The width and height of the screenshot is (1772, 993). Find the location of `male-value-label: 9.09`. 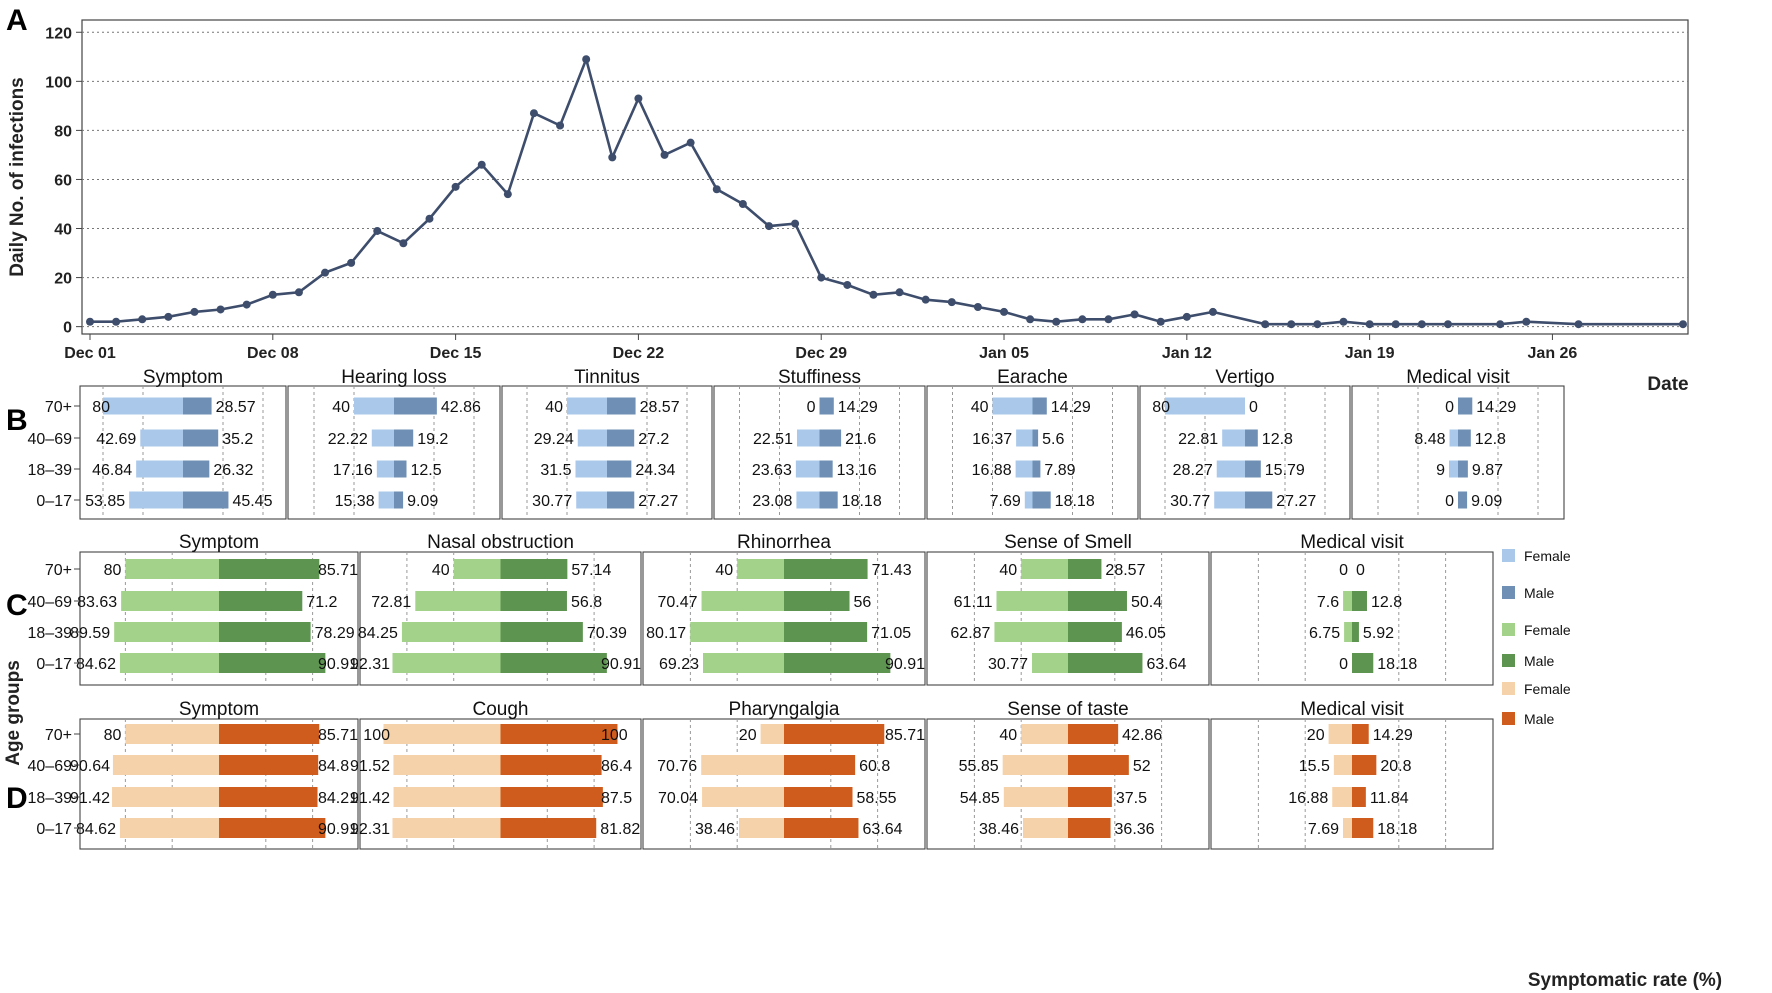

male-value-label: 9.09 is located at coordinates (422, 501).